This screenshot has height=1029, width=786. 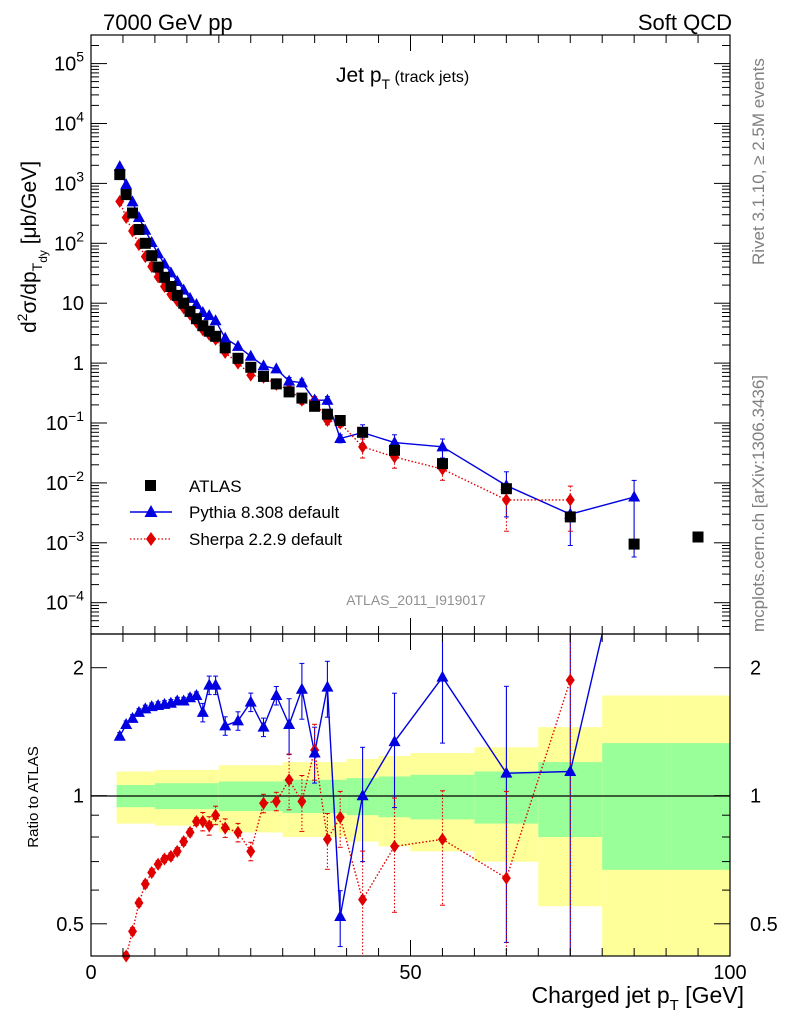 What do you see at coordinates (416, 600) in the screenshot?
I see `watermark: ATLAS_2011_I919017` at bounding box center [416, 600].